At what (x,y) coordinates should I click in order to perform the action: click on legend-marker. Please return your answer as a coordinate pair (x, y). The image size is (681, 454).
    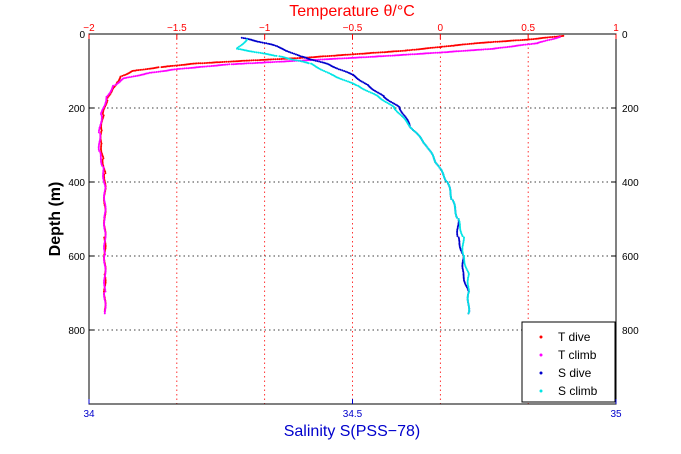
    Looking at the image, I should click on (541, 355).